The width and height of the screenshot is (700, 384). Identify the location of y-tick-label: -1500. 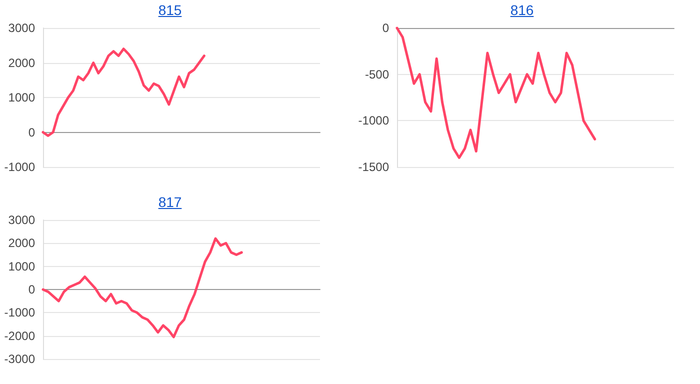
(374, 167).